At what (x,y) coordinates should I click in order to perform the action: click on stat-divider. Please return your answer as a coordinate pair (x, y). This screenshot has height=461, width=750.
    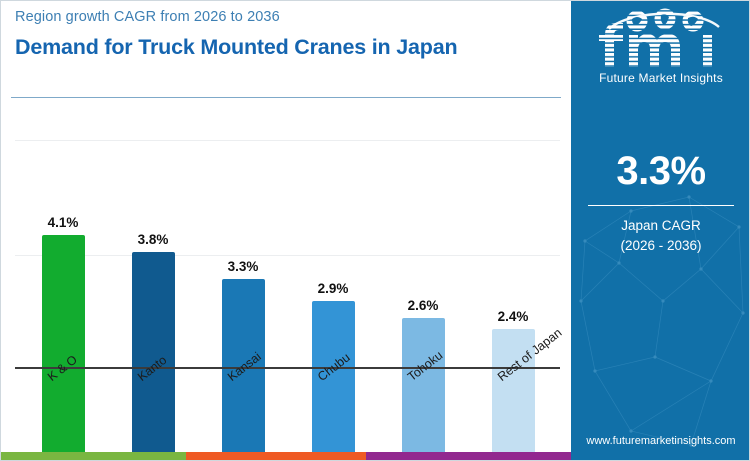
    Looking at the image, I should click on (661, 205).